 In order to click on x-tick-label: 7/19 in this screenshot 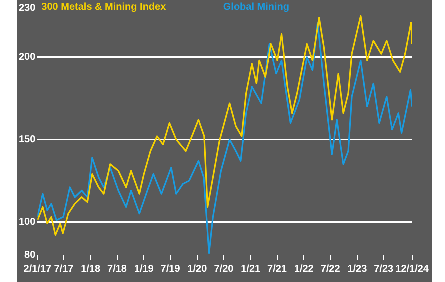, I will do `click(170, 269)`.